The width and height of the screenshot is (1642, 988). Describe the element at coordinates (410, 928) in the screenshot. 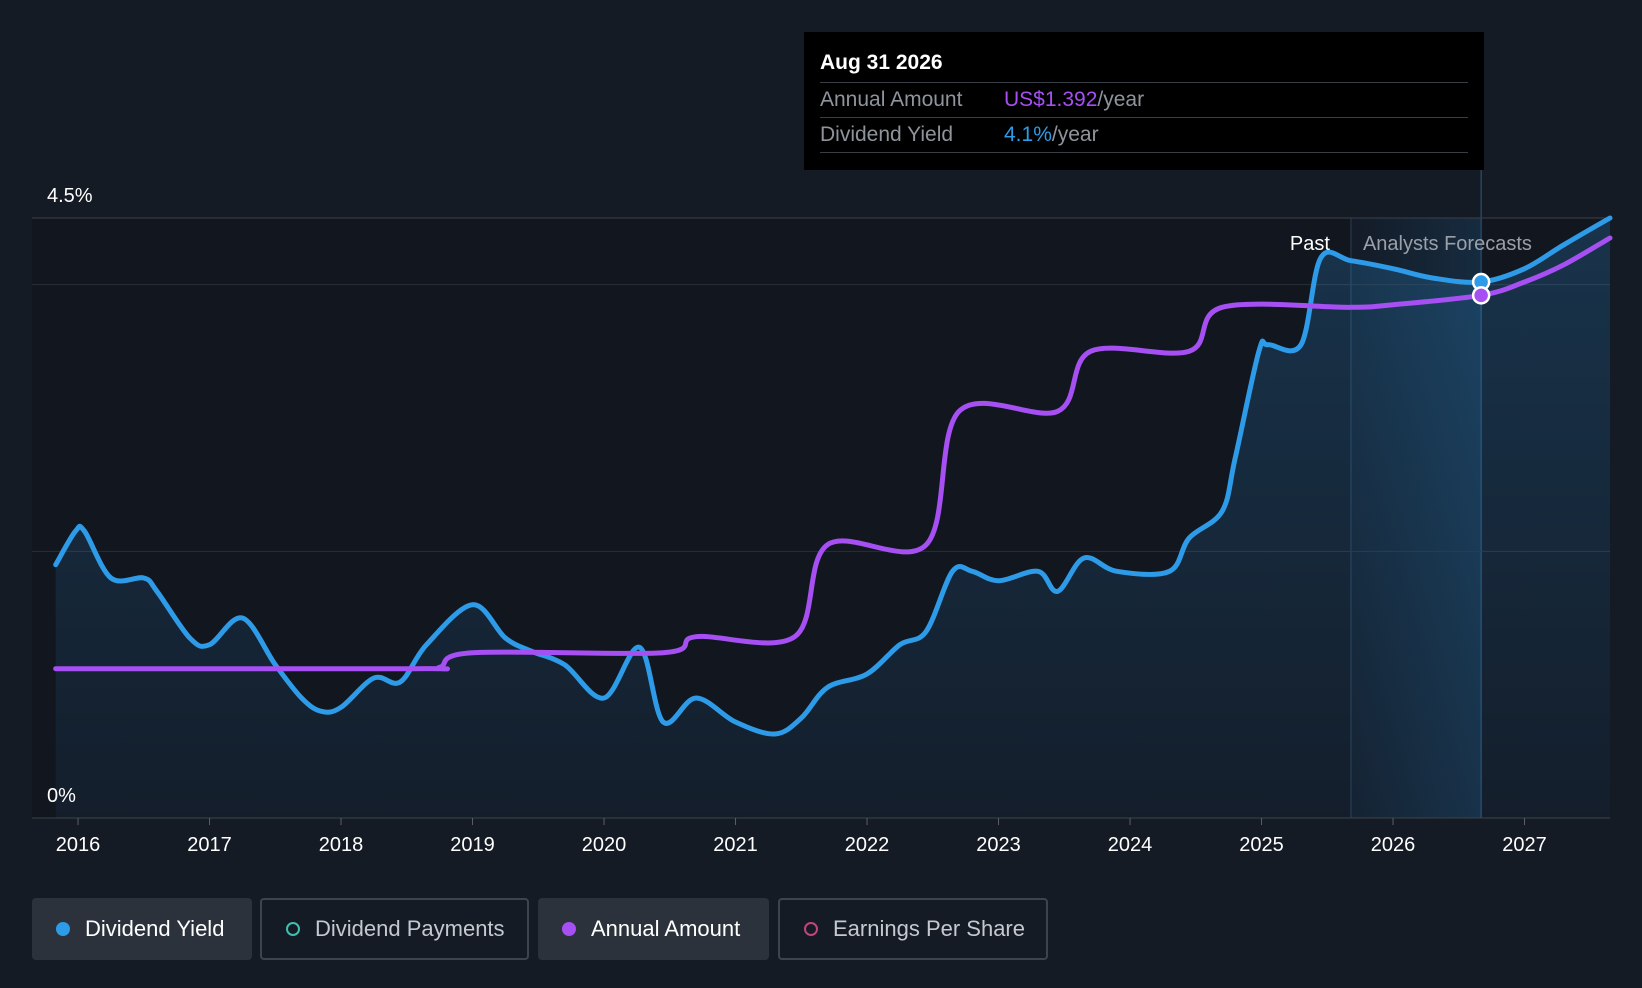

I see `legend-label: Dividend Payments` at that location.